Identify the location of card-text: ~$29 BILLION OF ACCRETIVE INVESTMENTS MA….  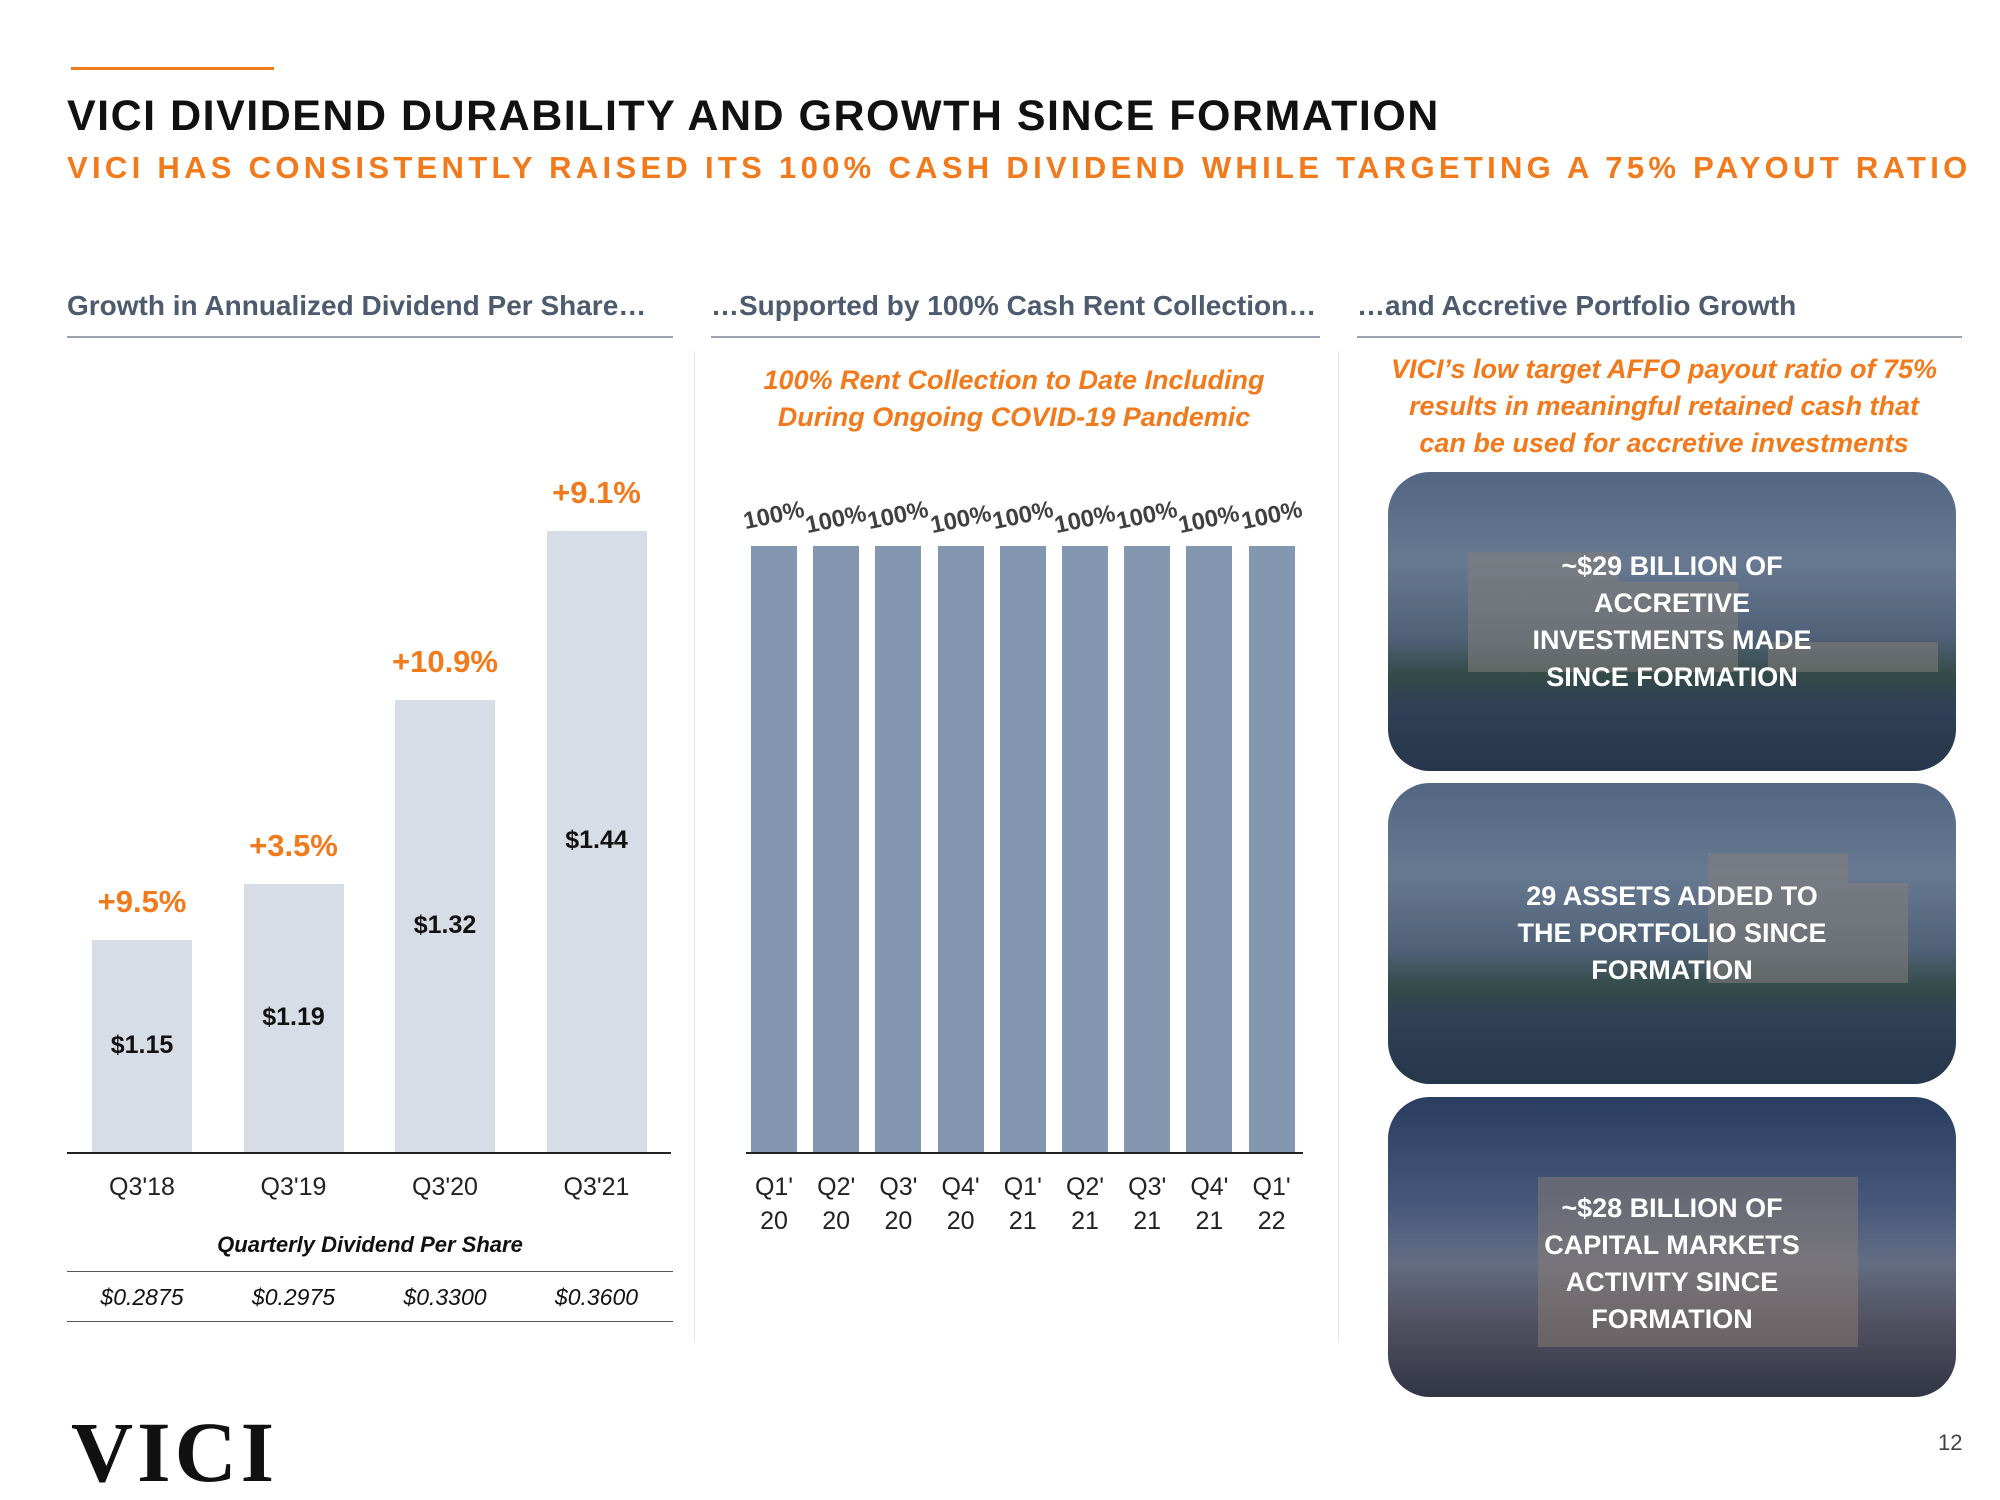
(1672, 621).